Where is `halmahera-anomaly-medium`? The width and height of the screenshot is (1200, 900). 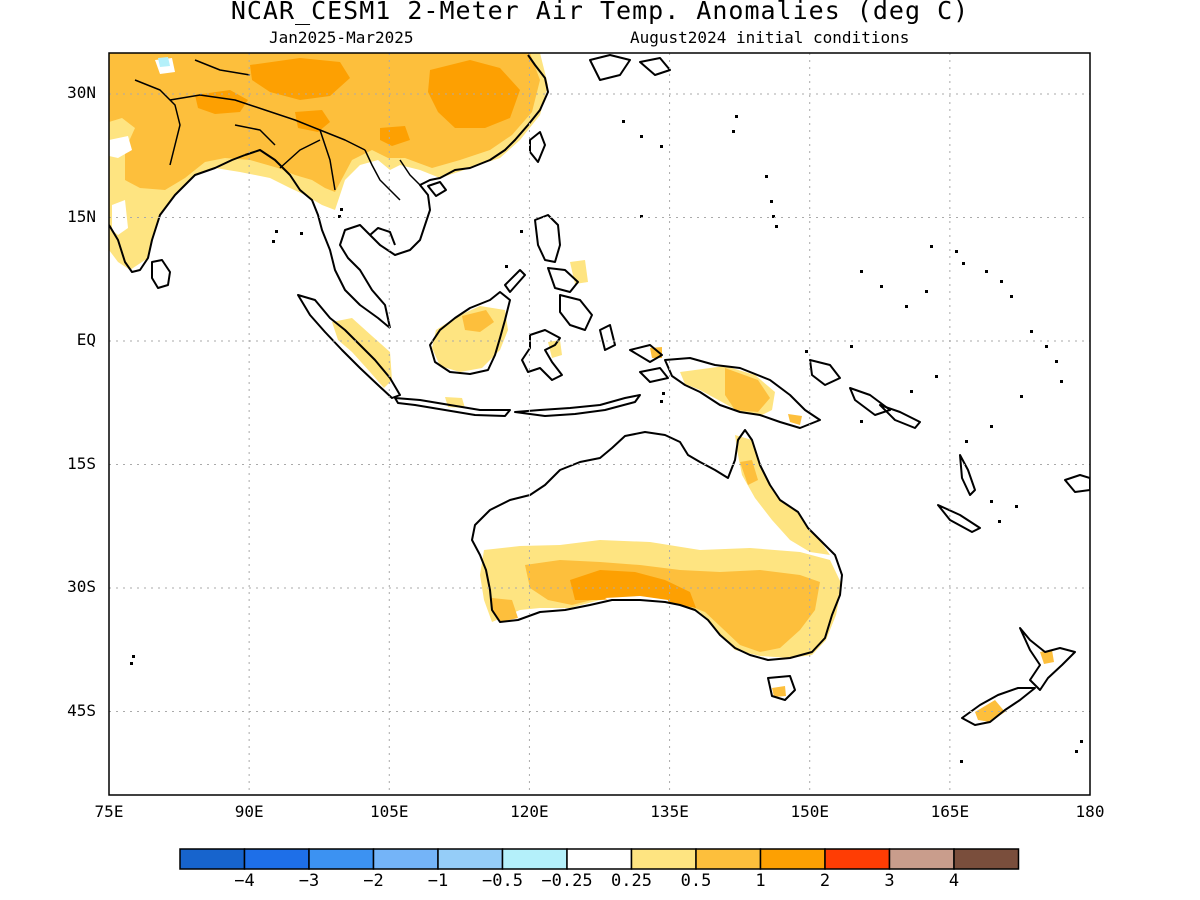 halmahera-anomaly-medium is located at coordinates (656, 352).